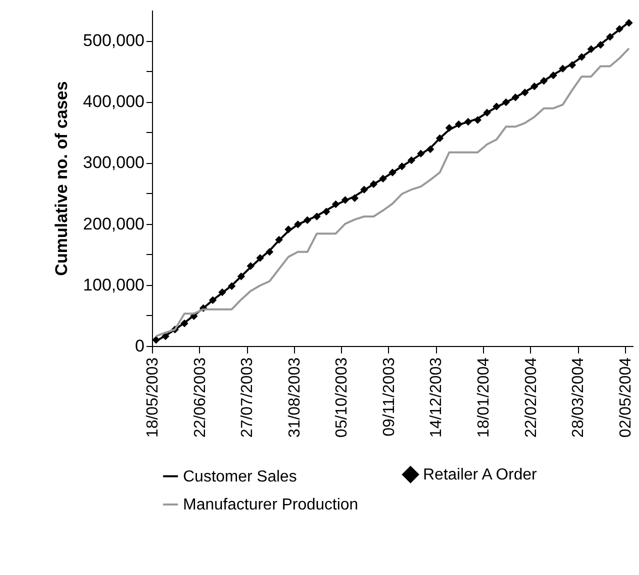 The width and height of the screenshot is (639, 575). I want to click on x-tick-label: 05/10/2003, so click(342, 397).